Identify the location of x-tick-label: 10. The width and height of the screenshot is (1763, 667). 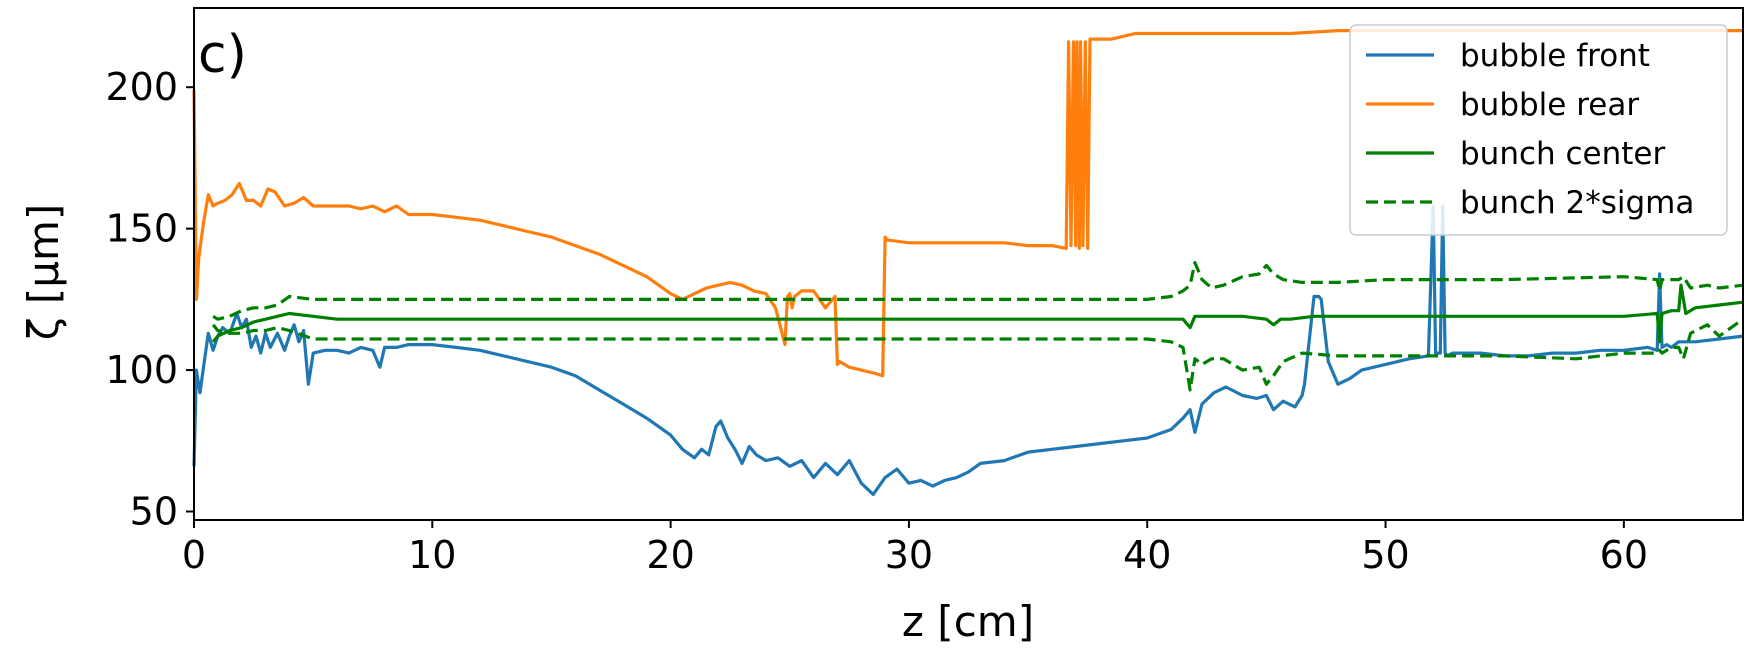
(432, 555).